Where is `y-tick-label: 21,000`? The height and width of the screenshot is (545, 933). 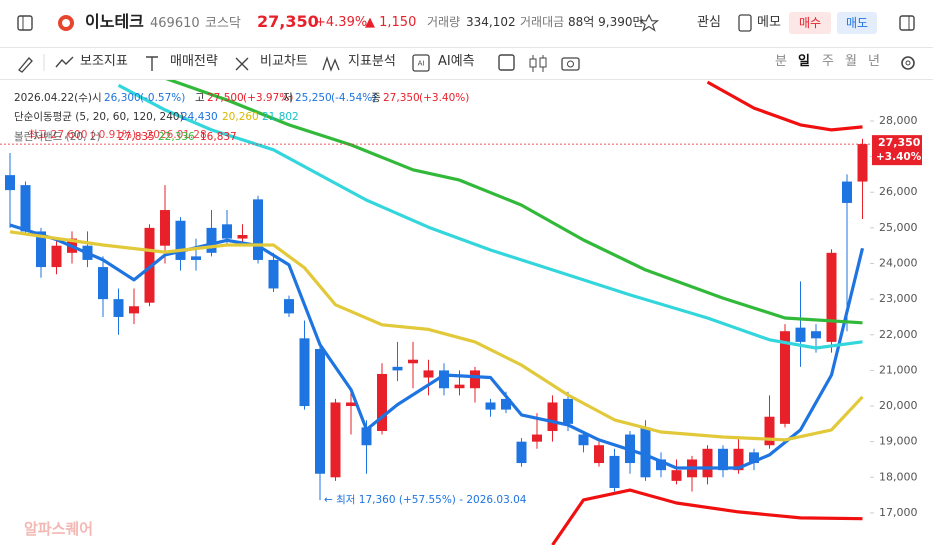
y-tick-label: 21,000 is located at coordinates (898, 369).